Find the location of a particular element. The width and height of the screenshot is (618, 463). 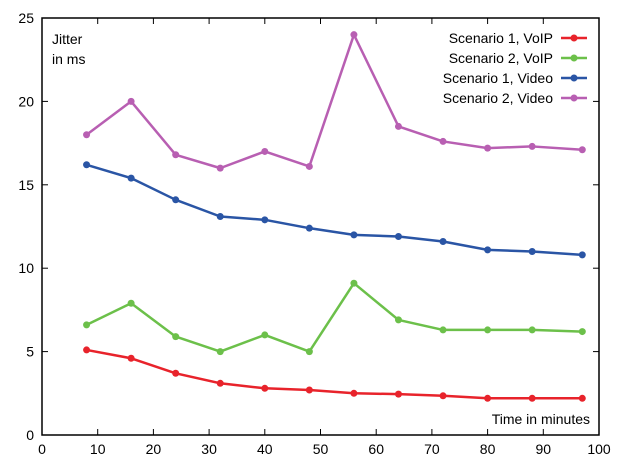

x-tick-label: 10 is located at coordinates (98, 449).